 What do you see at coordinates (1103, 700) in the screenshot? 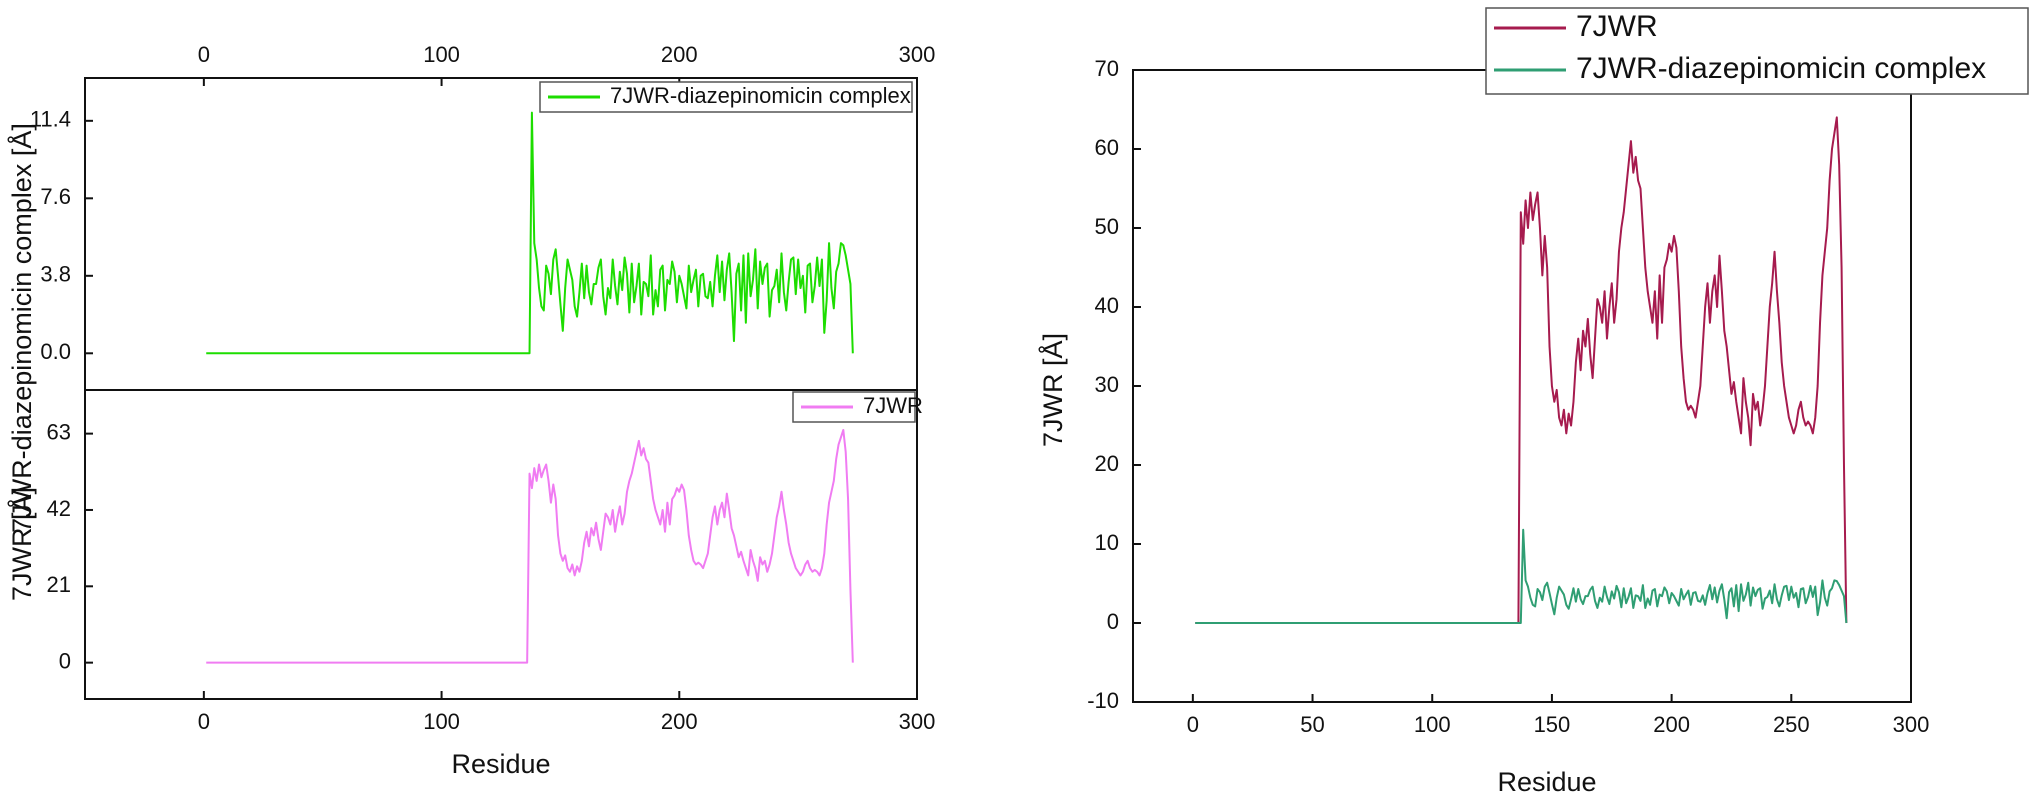
I see `y-tick-label: -10` at bounding box center [1103, 700].